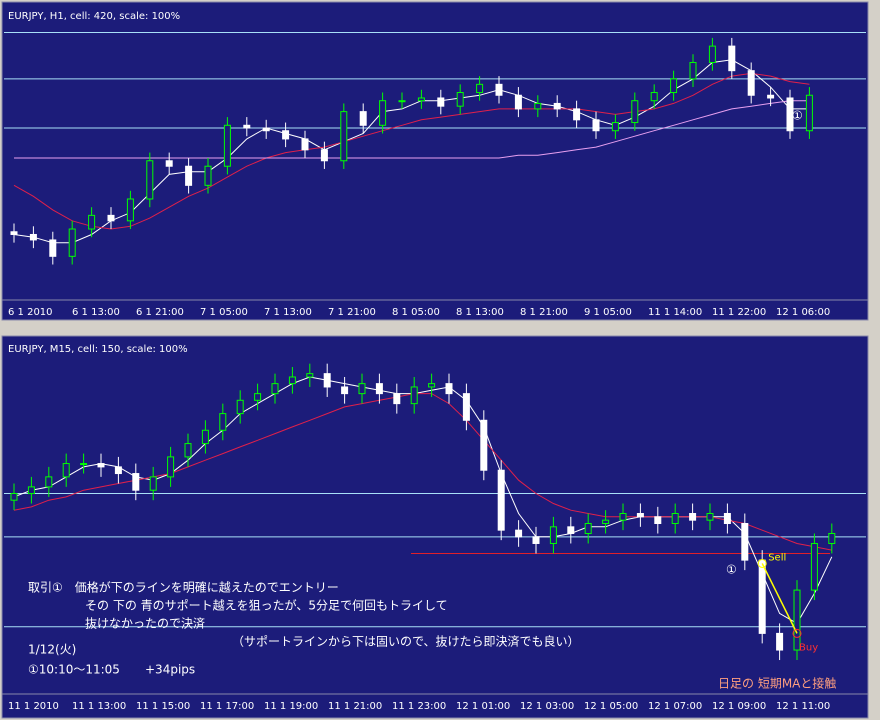  What do you see at coordinates (777, 683) in the screenshot?
I see `annotation: 日足の 短期MAと接触` at bounding box center [777, 683].